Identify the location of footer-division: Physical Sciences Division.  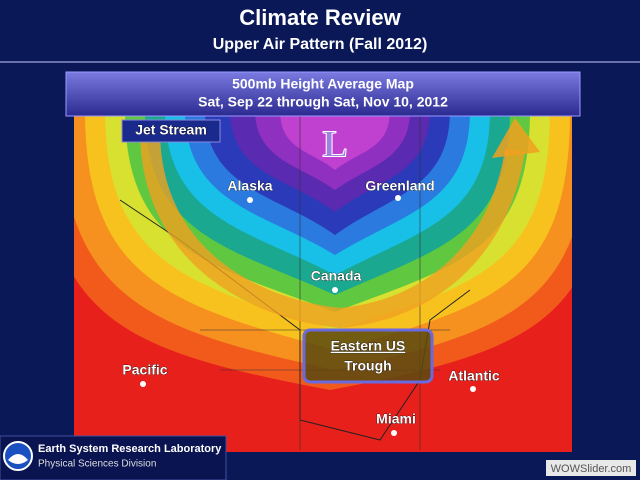
(97, 464).